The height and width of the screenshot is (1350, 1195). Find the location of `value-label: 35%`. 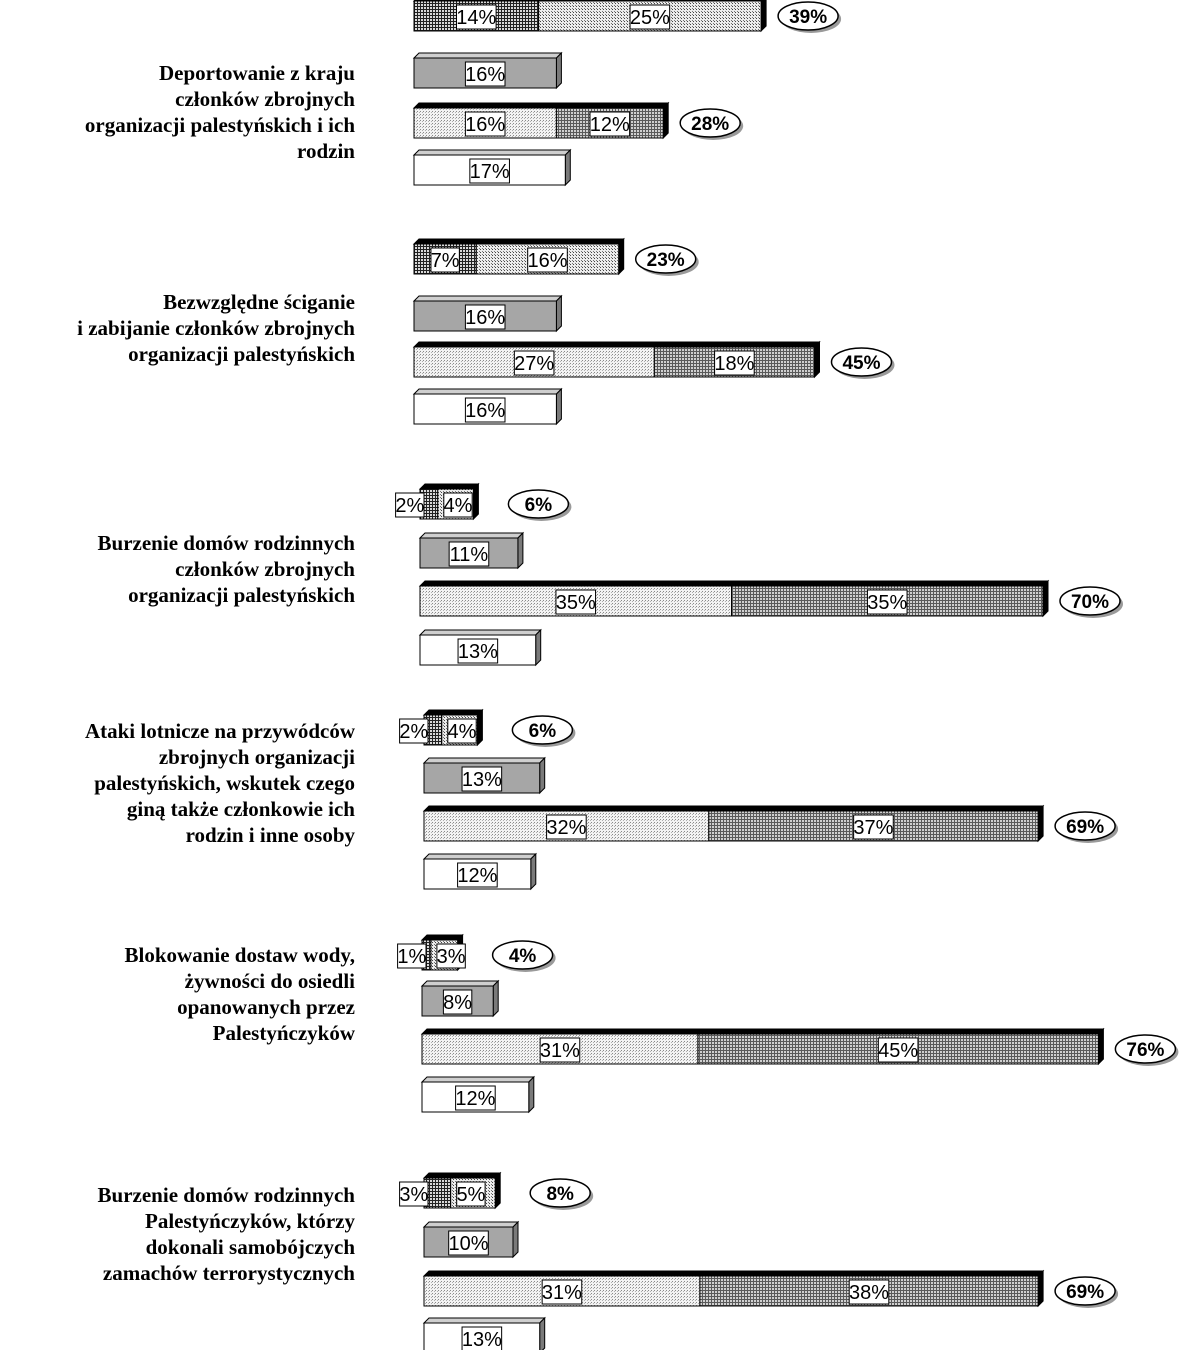

value-label: 35% is located at coordinates (887, 603).